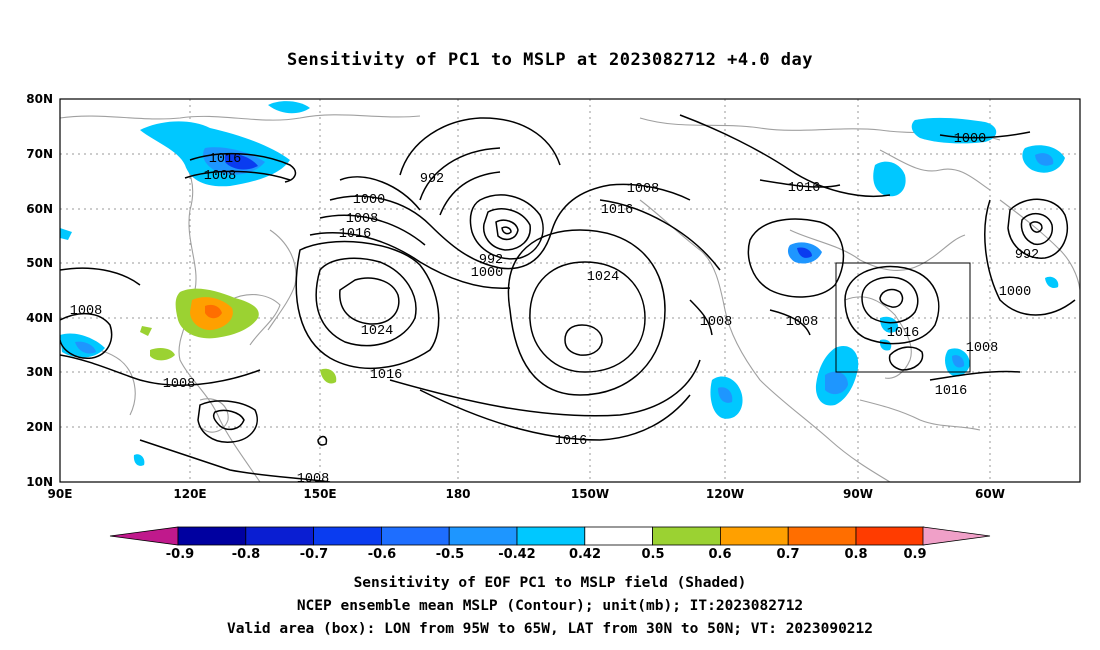 Image resolution: width=1100 pixels, height=650 pixels. What do you see at coordinates (39, 427) in the screenshot?
I see `lat-label: 20N` at bounding box center [39, 427].